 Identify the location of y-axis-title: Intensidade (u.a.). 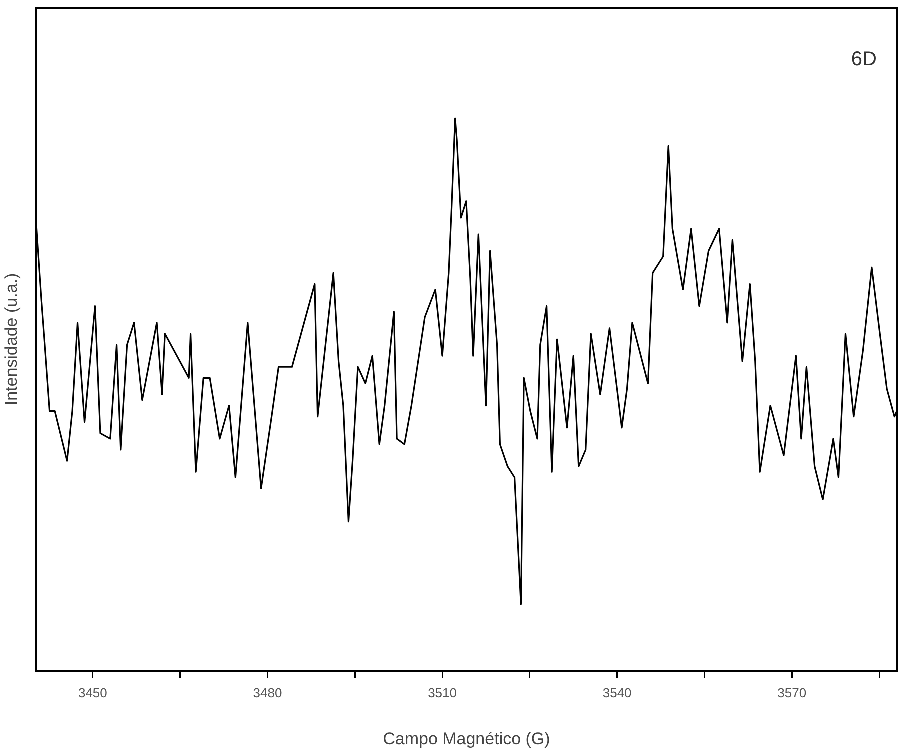
(11, 339).